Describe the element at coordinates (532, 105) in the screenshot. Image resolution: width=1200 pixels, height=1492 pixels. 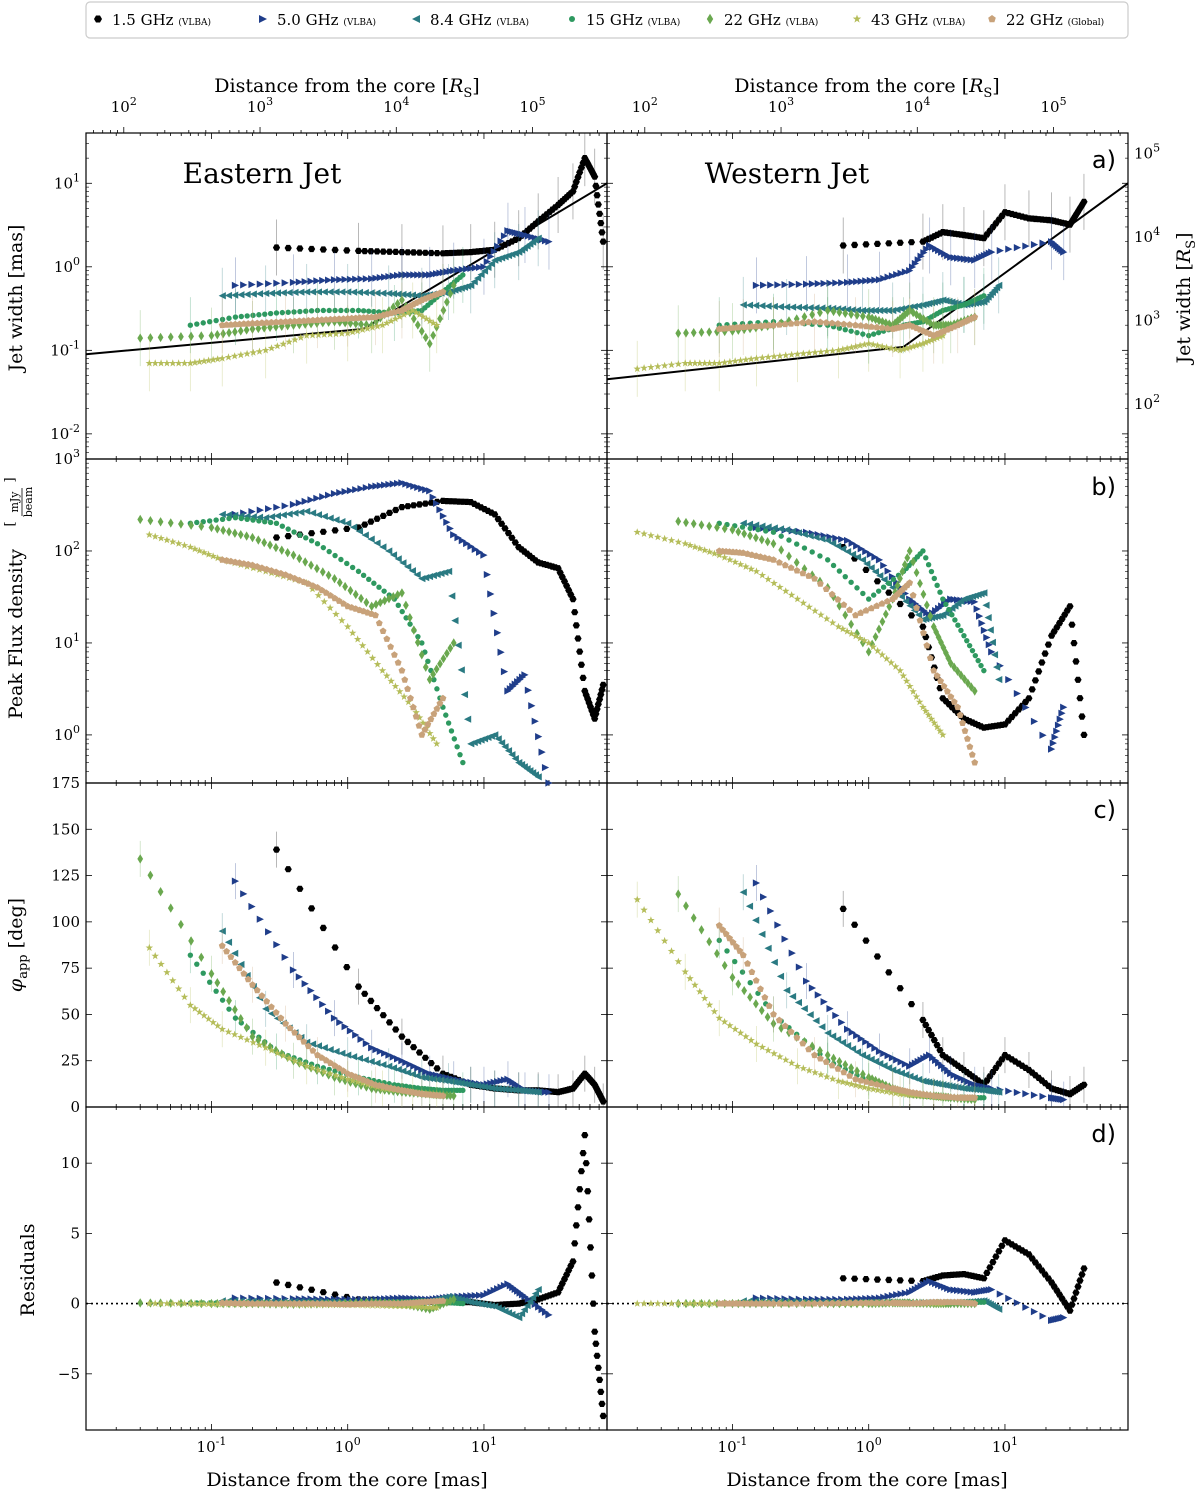
I see `top-x-tick-label: 10⁵` at that location.